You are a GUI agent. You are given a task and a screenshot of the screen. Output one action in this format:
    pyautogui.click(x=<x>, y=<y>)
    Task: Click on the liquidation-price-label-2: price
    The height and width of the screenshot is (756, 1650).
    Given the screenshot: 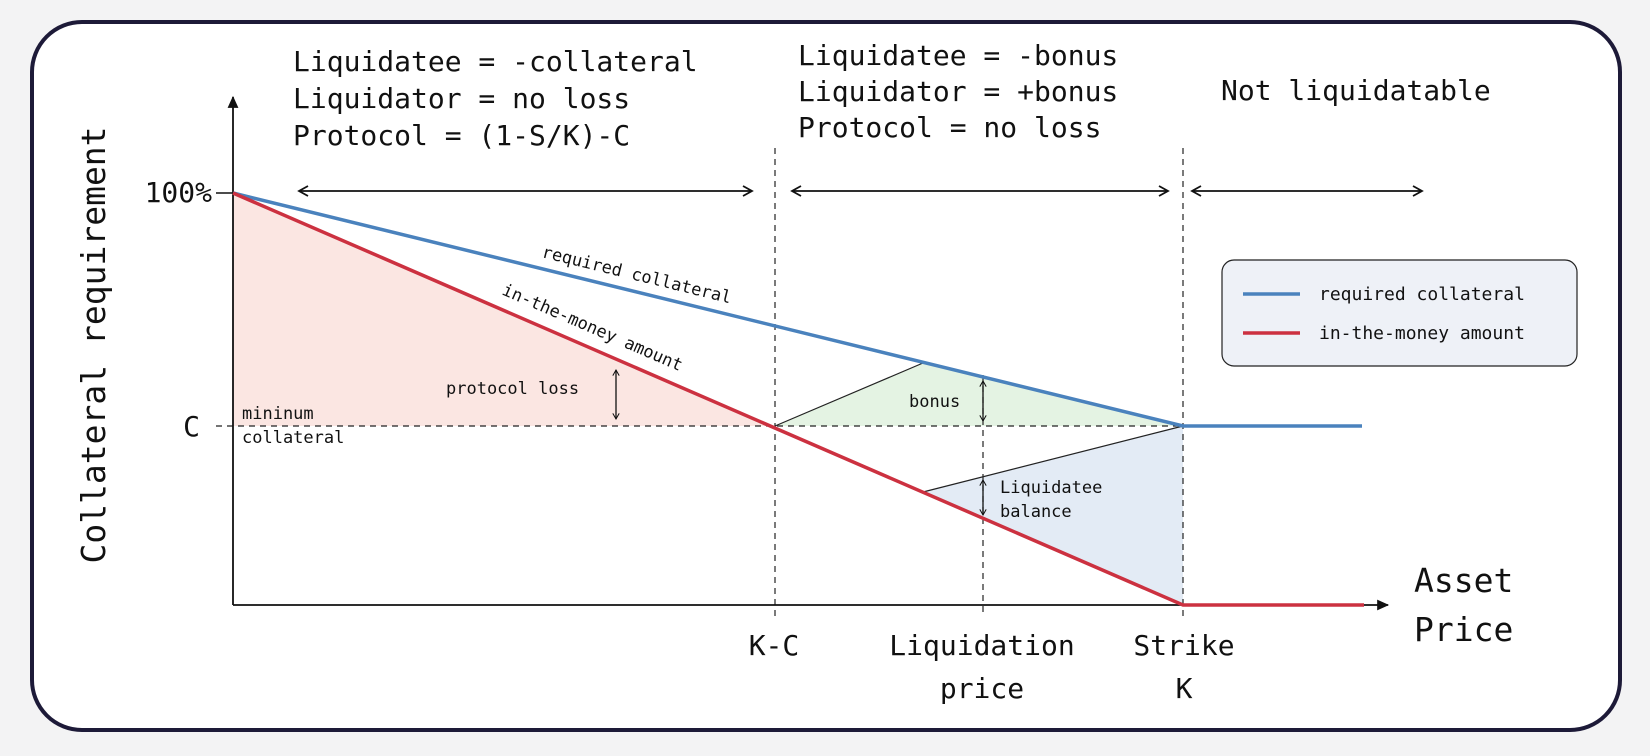 What is the action you would take?
    pyautogui.click(x=982, y=688)
    